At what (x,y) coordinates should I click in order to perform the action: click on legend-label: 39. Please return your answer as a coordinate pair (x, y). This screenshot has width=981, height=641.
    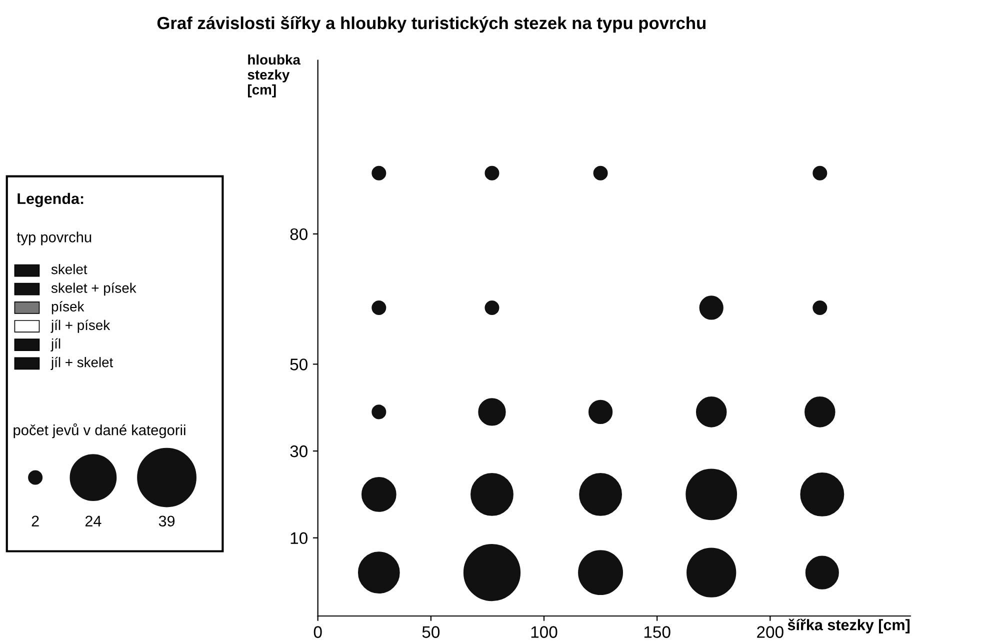
    Looking at the image, I should click on (166, 521).